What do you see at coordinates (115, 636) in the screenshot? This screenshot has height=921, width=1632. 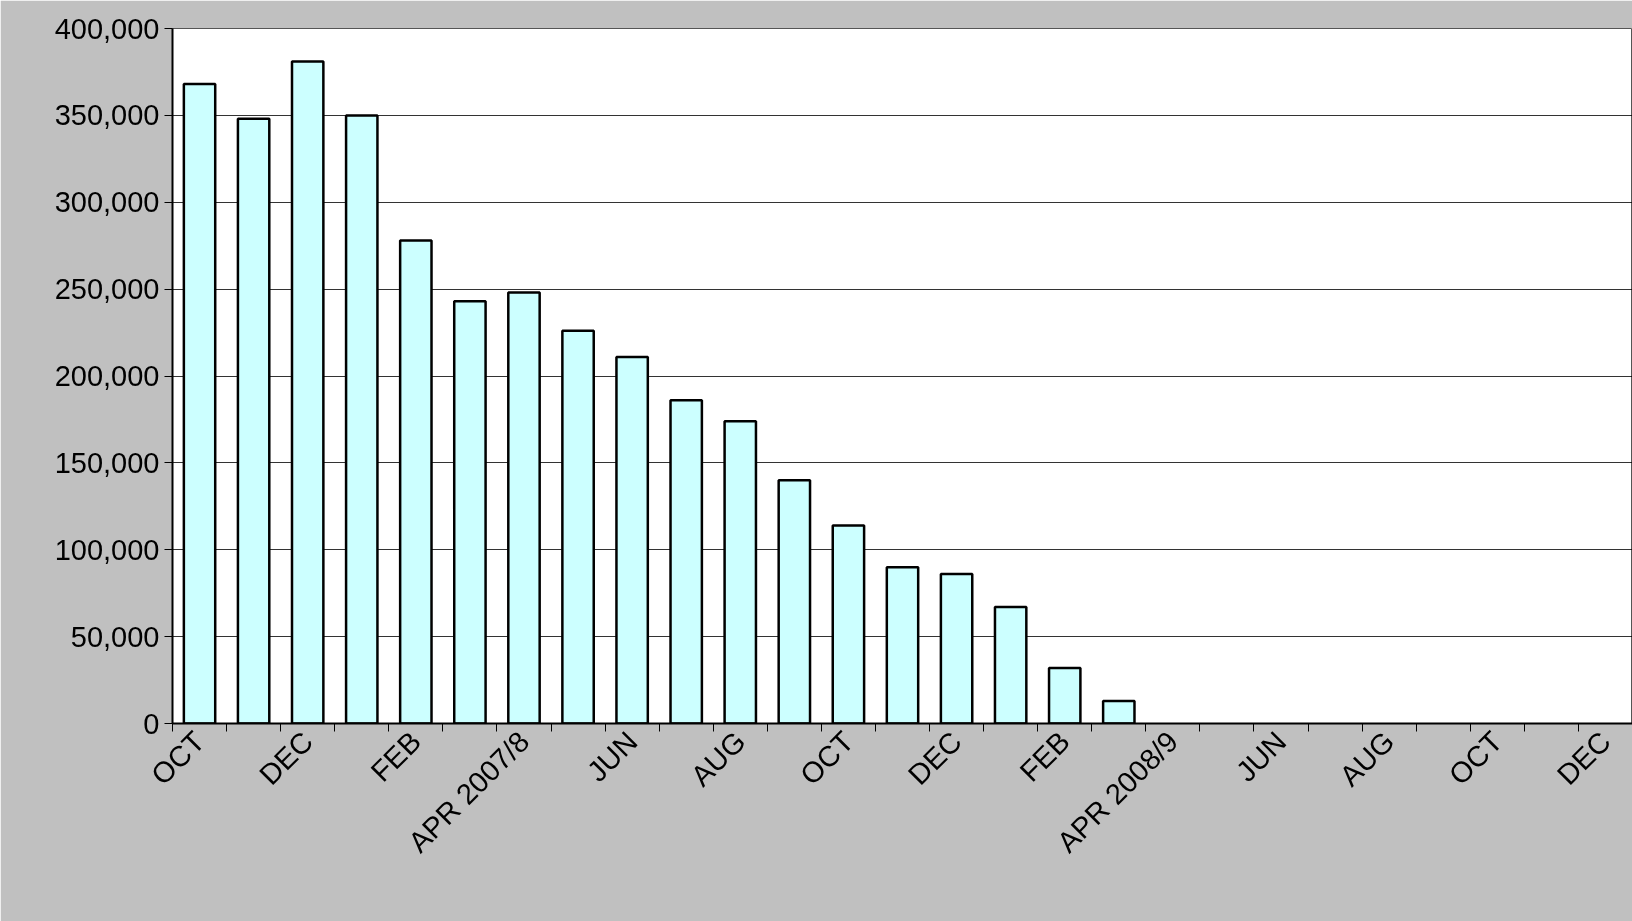 I see `y-tick-label: 50,000` at bounding box center [115, 636].